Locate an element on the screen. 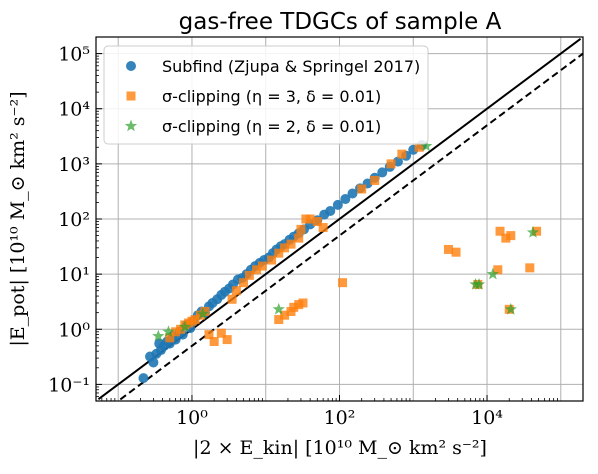 The width and height of the screenshot is (598, 474). y-tick-label: 10⁻¹ is located at coordinates (69, 385).